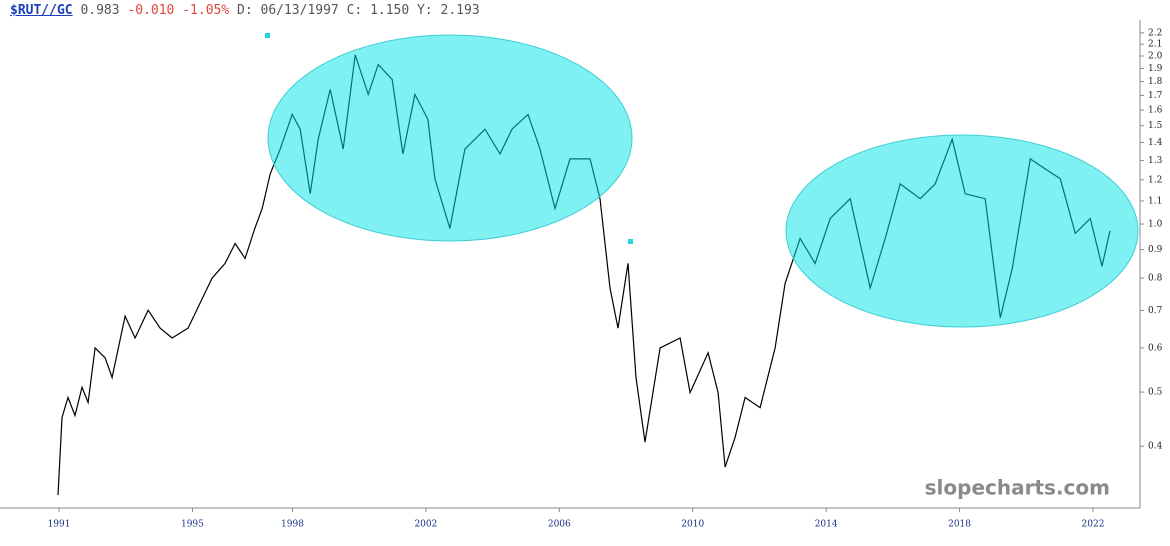 This screenshot has width=1170, height=546. I want to click on y-tick-label: 1.4, so click(1155, 143).